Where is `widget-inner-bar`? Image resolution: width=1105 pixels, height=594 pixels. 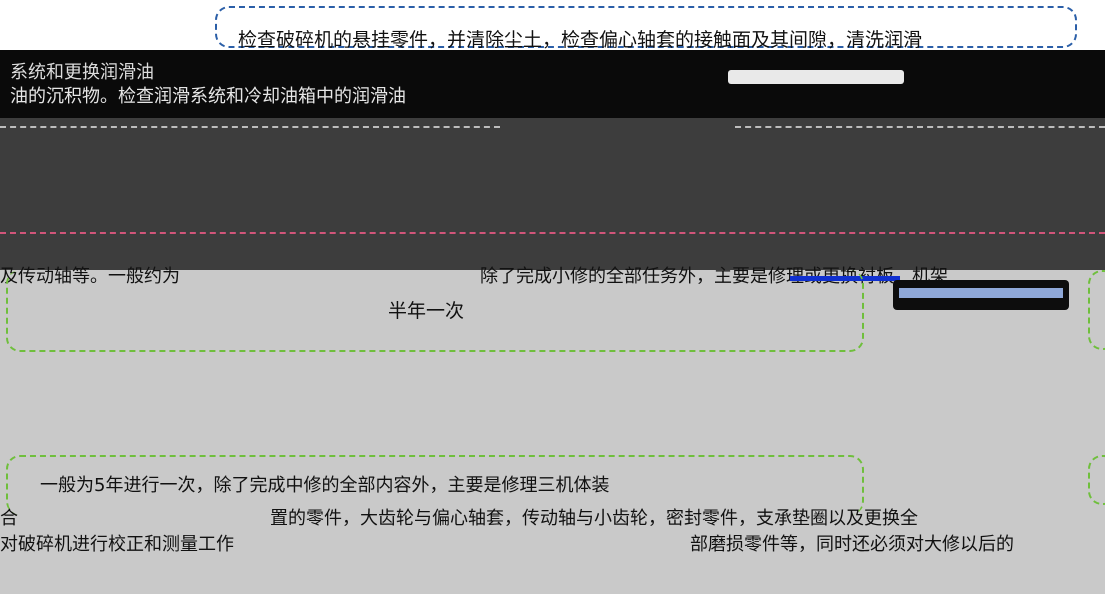
widget-inner-bar is located at coordinates (981, 293).